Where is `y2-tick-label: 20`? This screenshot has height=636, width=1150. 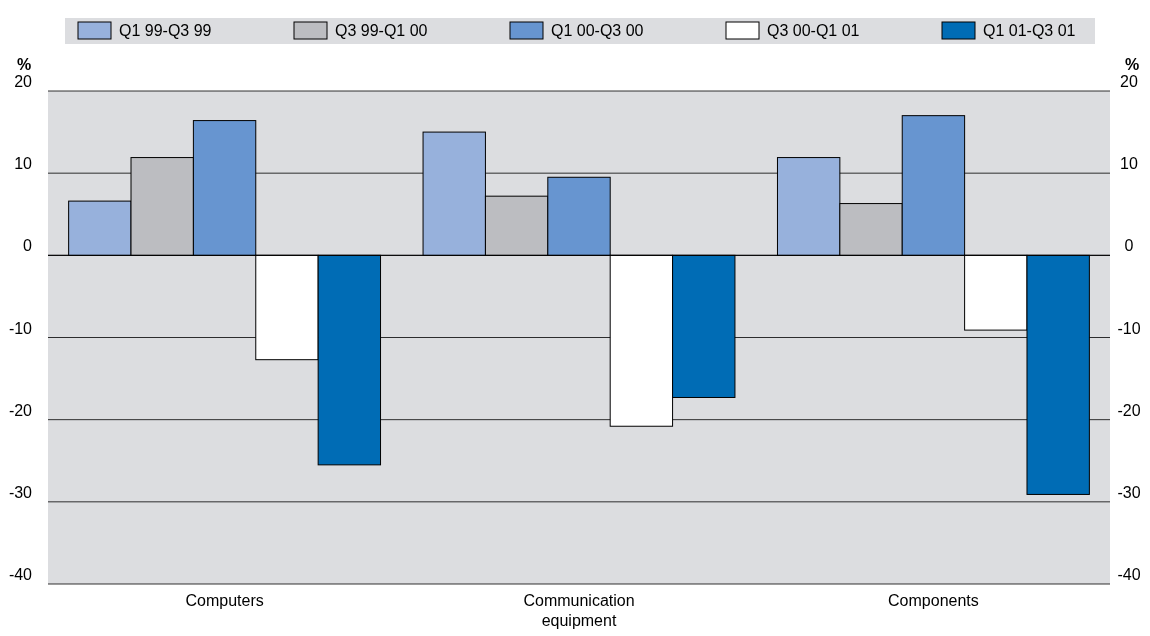 y2-tick-label: 20 is located at coordinates (1129, 81).